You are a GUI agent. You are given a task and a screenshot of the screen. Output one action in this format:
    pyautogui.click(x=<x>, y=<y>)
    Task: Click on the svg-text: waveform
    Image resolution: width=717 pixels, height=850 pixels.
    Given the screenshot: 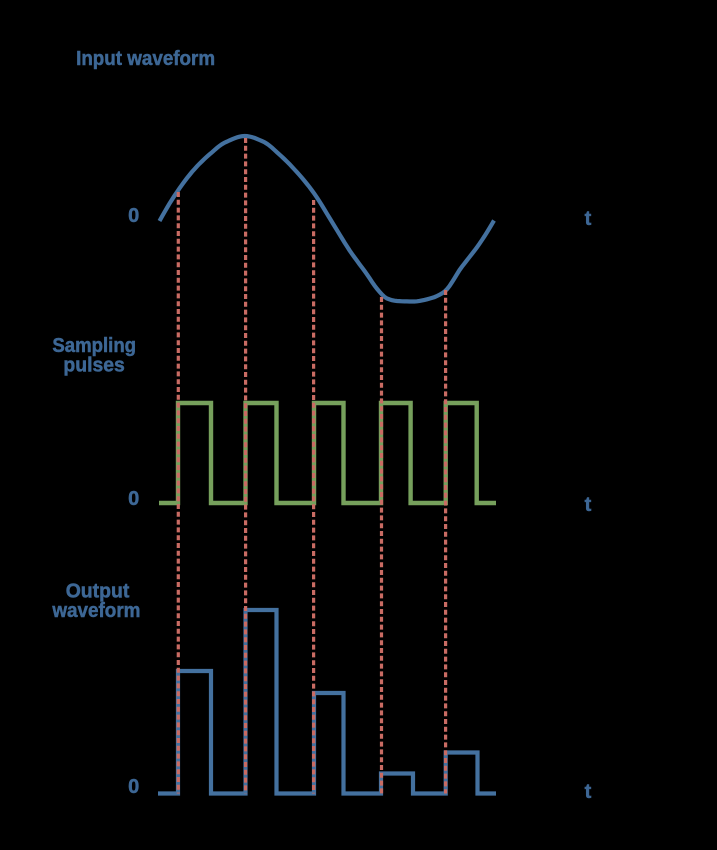 What is the action you would take?
    pyautogui.click(x=95, y=611)
    